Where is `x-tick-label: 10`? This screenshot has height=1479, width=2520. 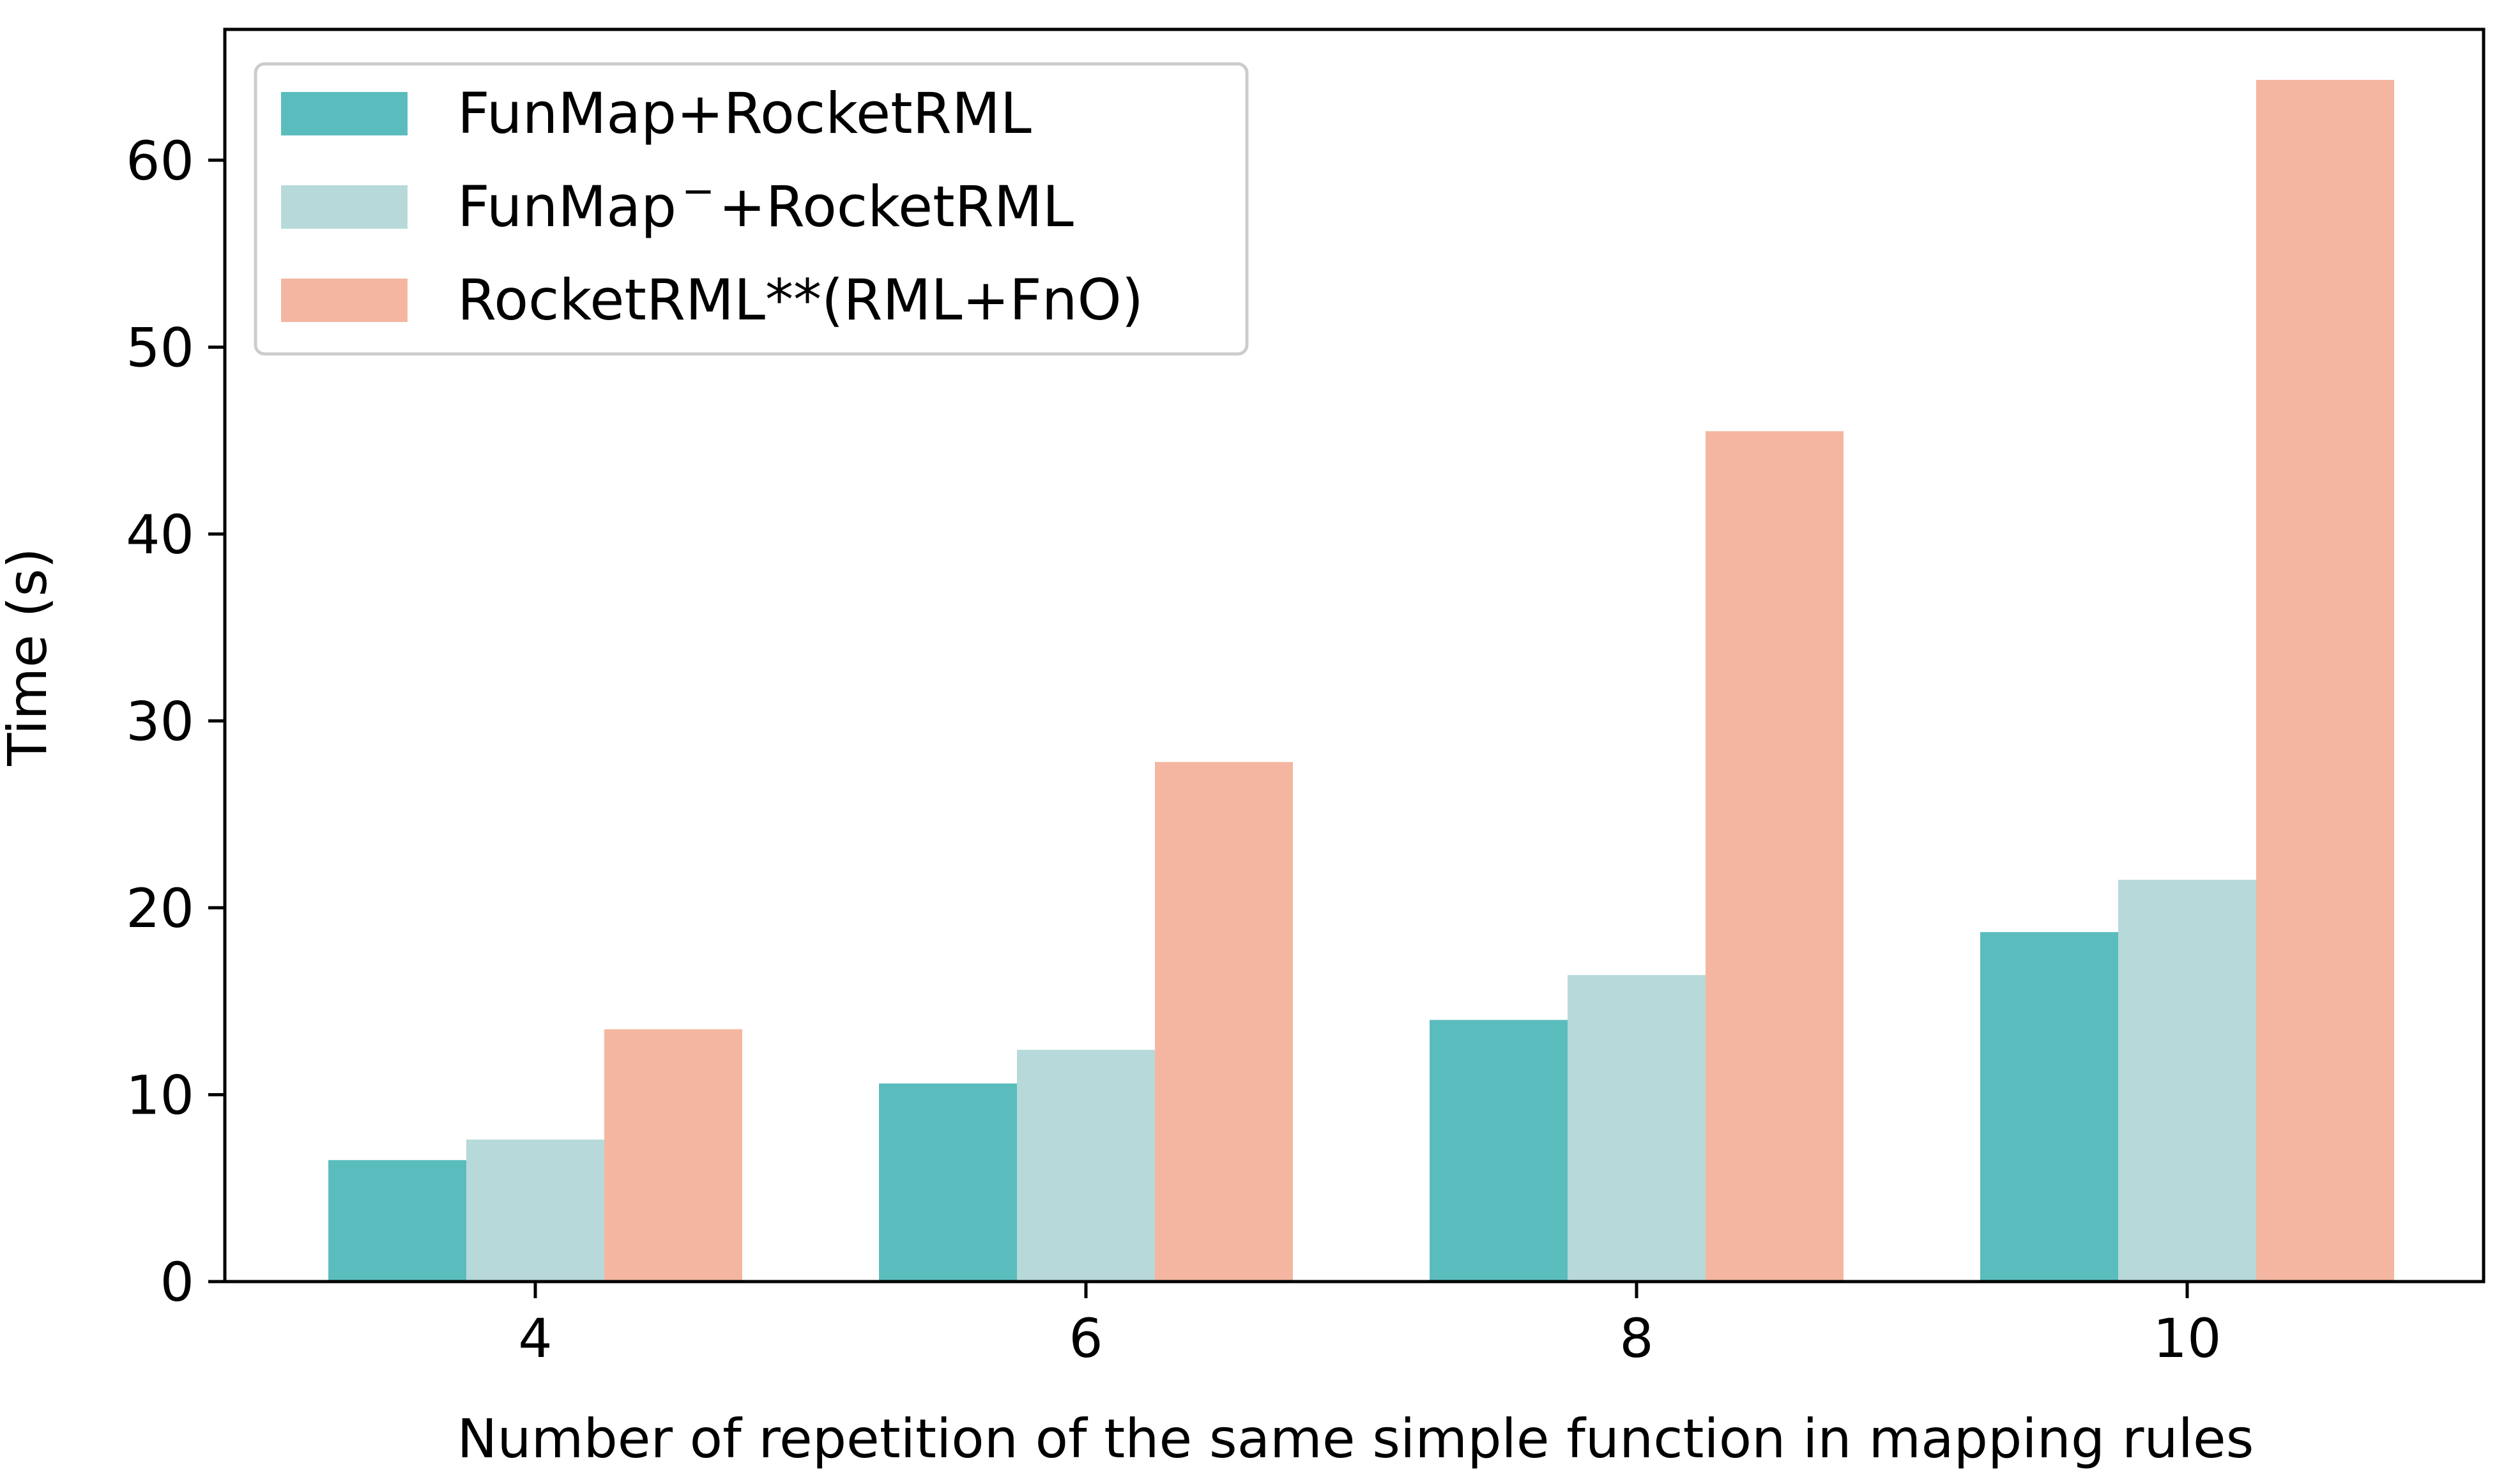
x-tick-label: 10 is located at coordinates (2187, 1338).